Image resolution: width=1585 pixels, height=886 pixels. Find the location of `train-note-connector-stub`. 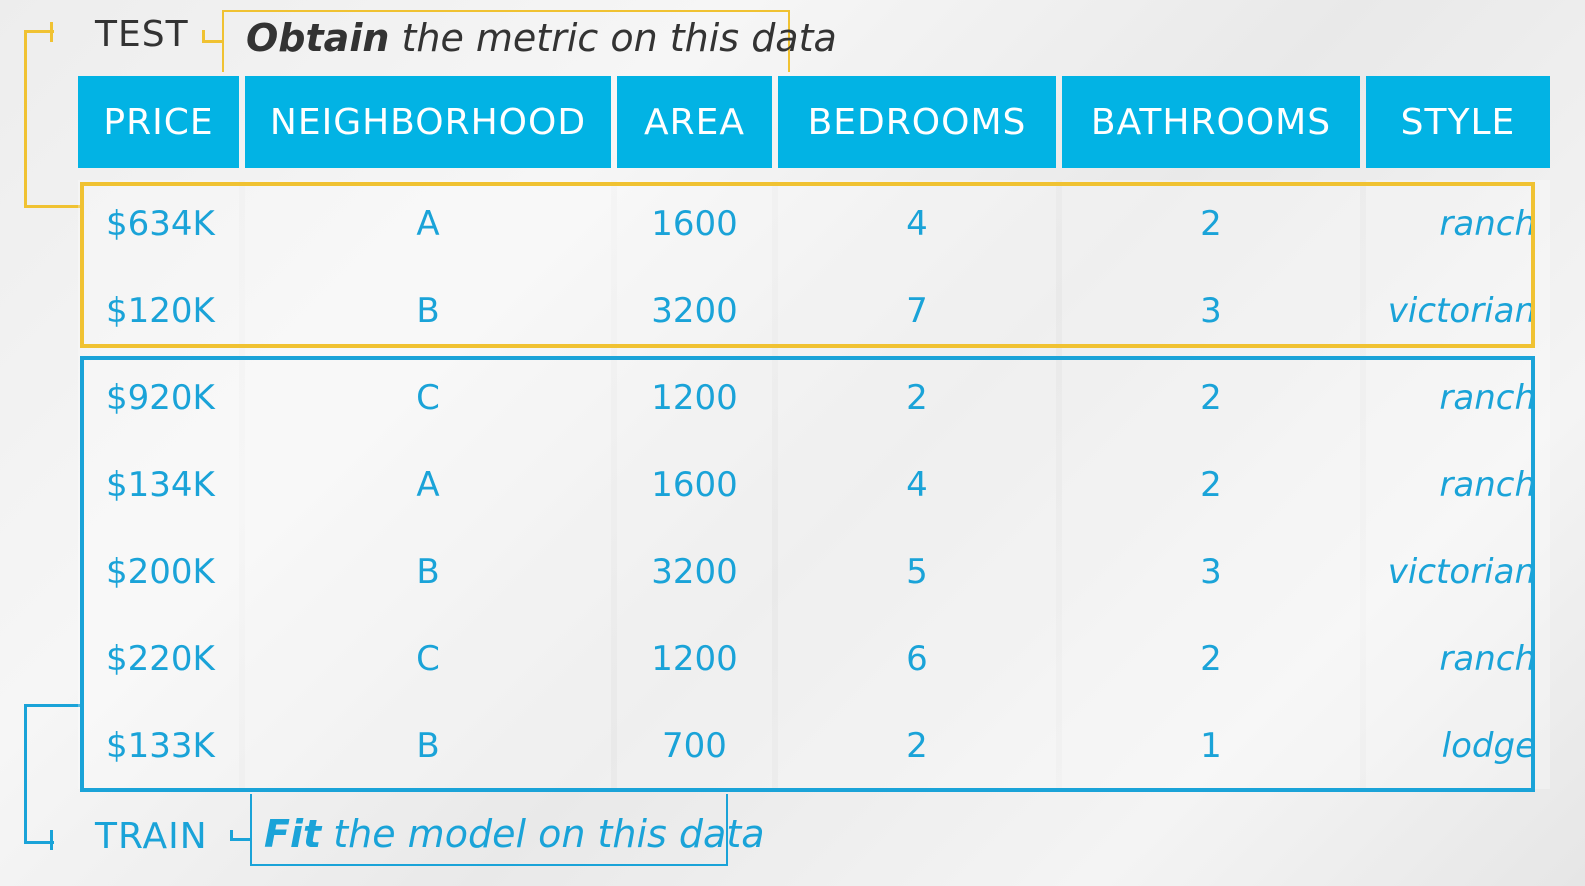

train-note-connector-stub is located at coordinates (231, 835).